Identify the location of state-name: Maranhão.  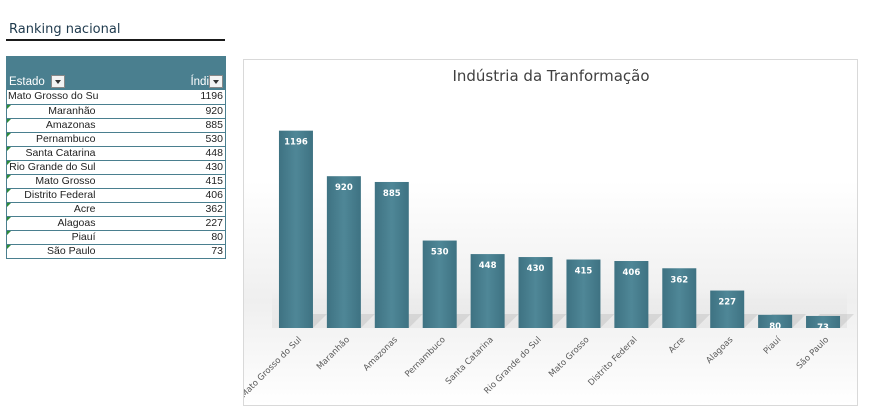
(72, 110).